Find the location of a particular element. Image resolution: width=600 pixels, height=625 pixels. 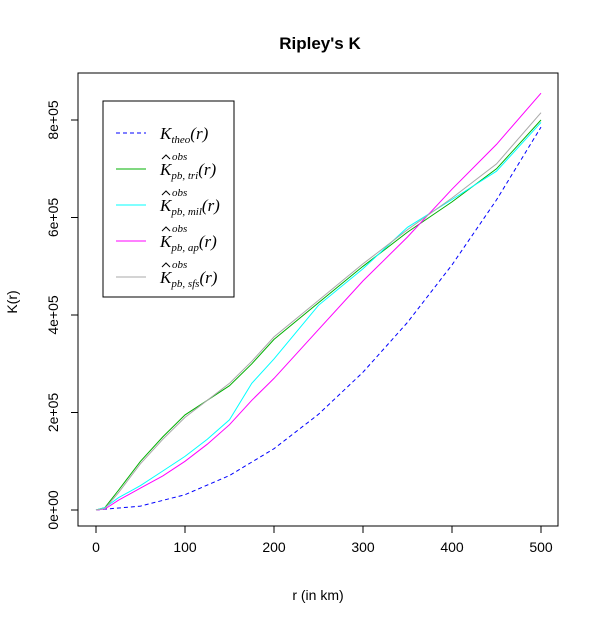

legend-label-5: Kpb, sfs(r) is located at coordinates (188, 279).